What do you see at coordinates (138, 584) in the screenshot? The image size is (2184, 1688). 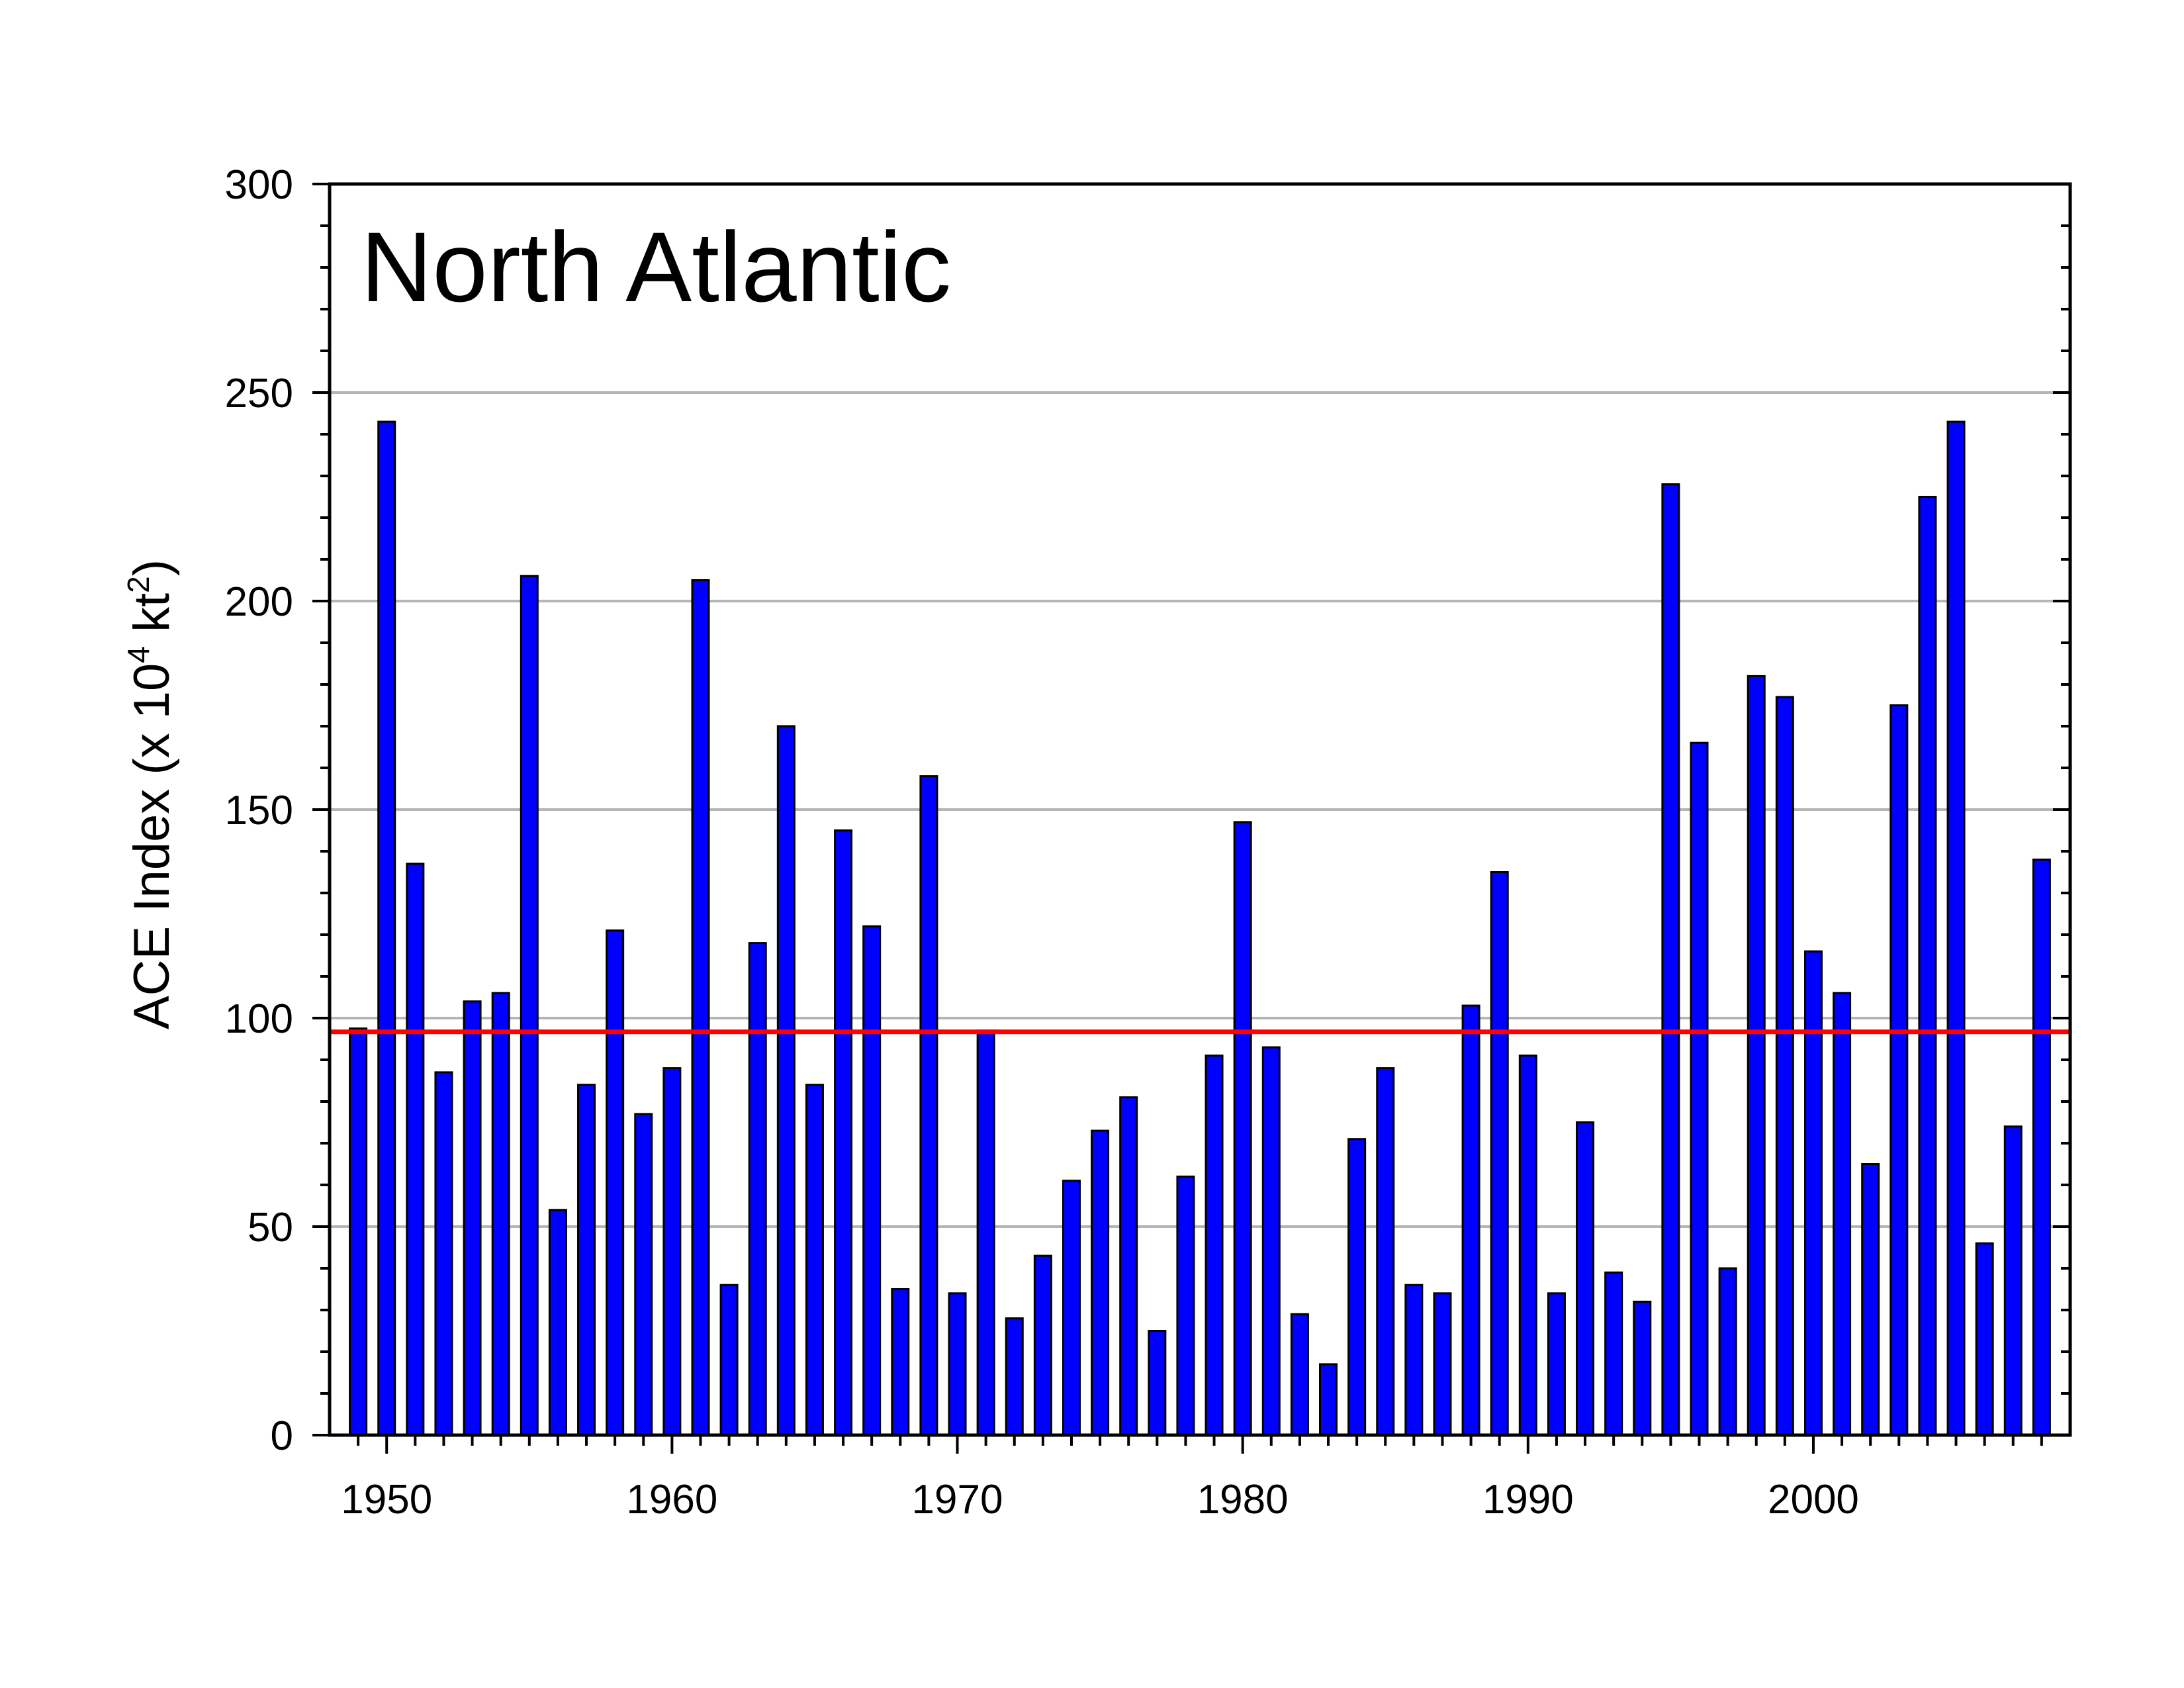 I see `y-axis-label-unit-exponent: 2` at bounding box center [138, 584].